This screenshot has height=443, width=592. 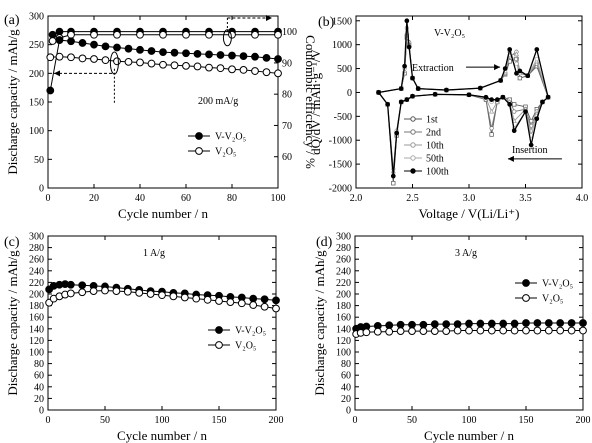 What do you see at coordinates (343, 341) in the screenshot?
I see `y-tick-label: 120` at bounding box center [343, 341].